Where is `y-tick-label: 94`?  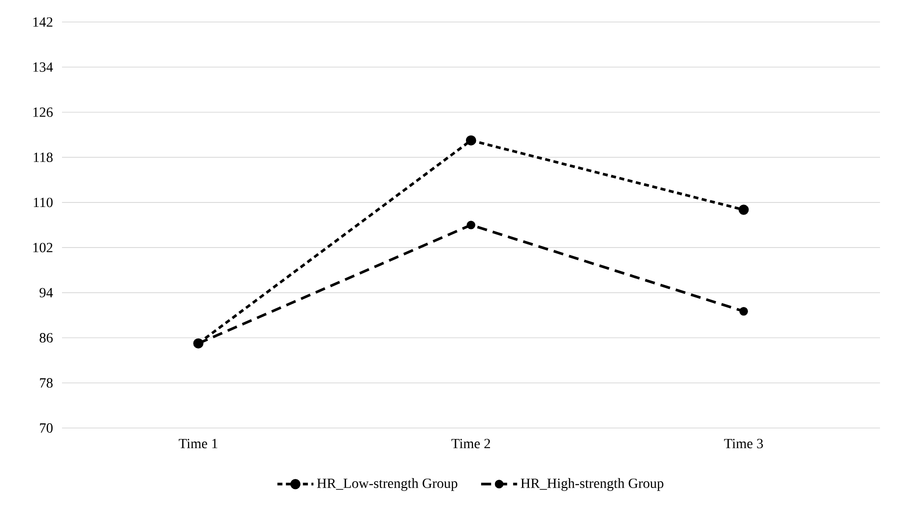 y-tick-label: 94 is located at coordinates (46, 293).